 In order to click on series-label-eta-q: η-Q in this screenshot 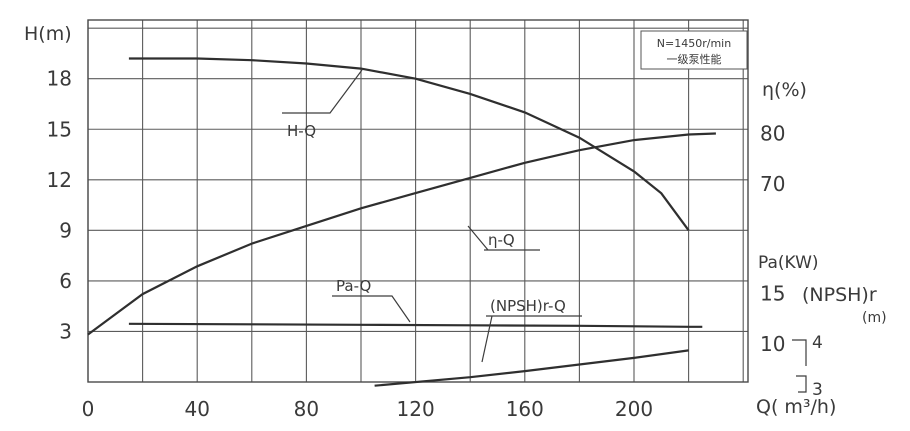, I will do `click(501, 240)`.